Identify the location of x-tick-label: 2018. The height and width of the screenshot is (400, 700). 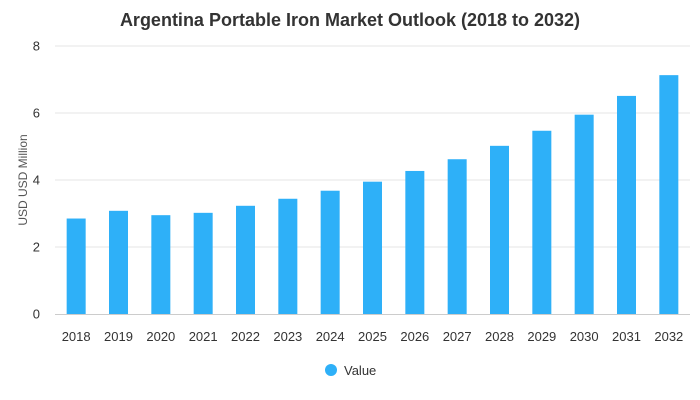
(76, 336).